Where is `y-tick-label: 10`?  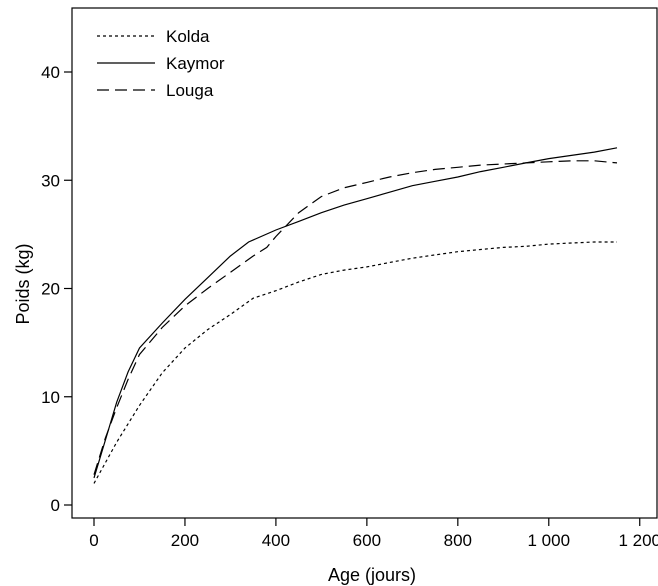
y-tick-label: 10 is located at coordinates (50, 397).